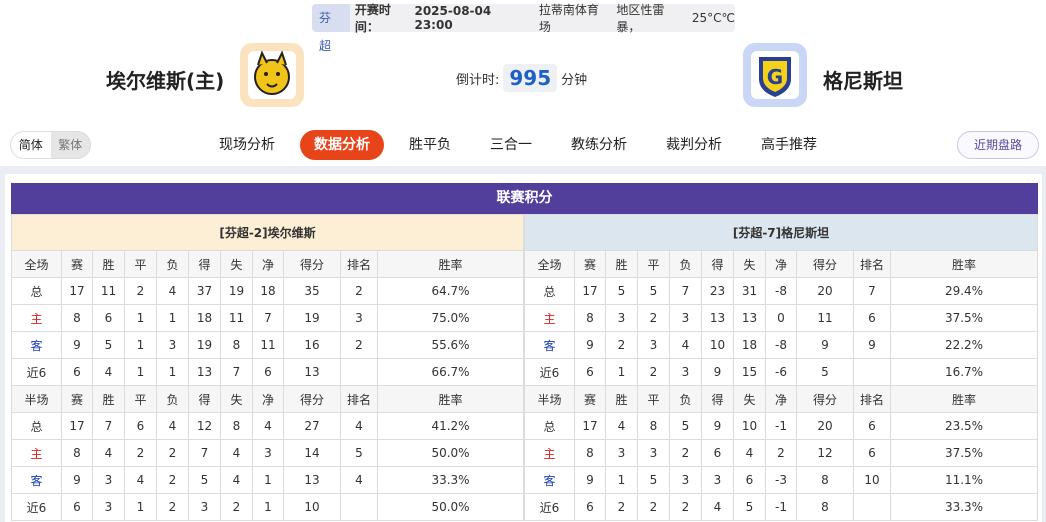 The width and height of the screenshot is (1046, 522). What do you see at coordinates (70, 145) in the screenshot?
I see `lang-traditional: 繁体` at bounding box center [70, 145].